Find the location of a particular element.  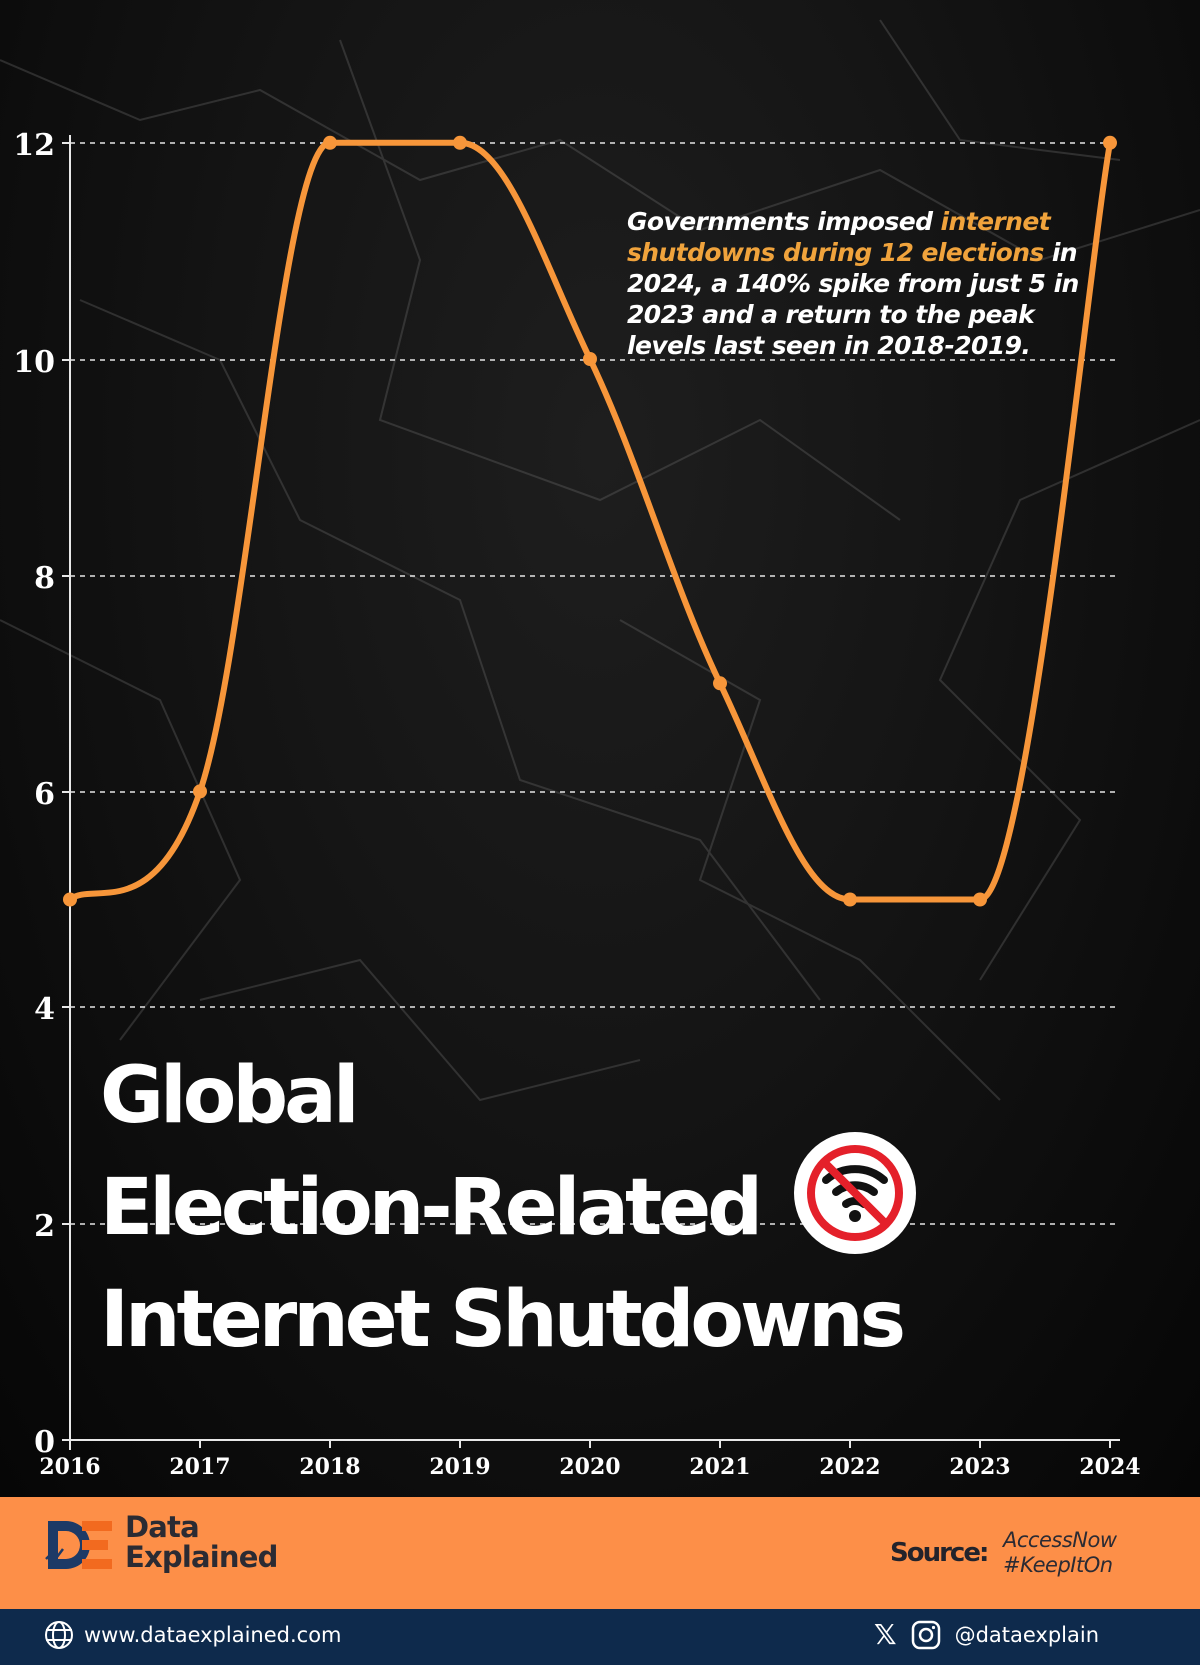

y-axis-labels: 0 2 4 6 8 10 12 is located at coordinates (34, 794).